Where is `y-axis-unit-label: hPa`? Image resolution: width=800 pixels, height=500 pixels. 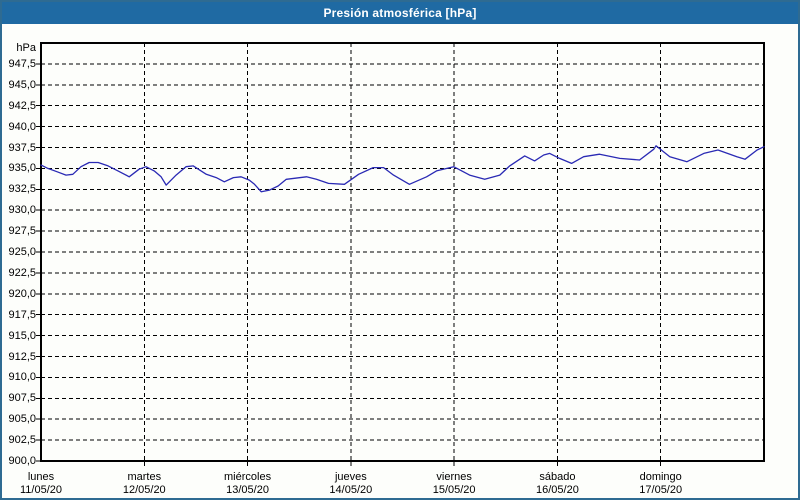 y-axis-unit-label: hPa is located at coordinates (26, 48).